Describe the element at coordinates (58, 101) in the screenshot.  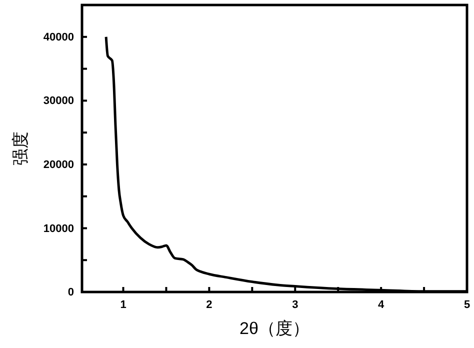
I see `y-tick-label: 30000` at that location.